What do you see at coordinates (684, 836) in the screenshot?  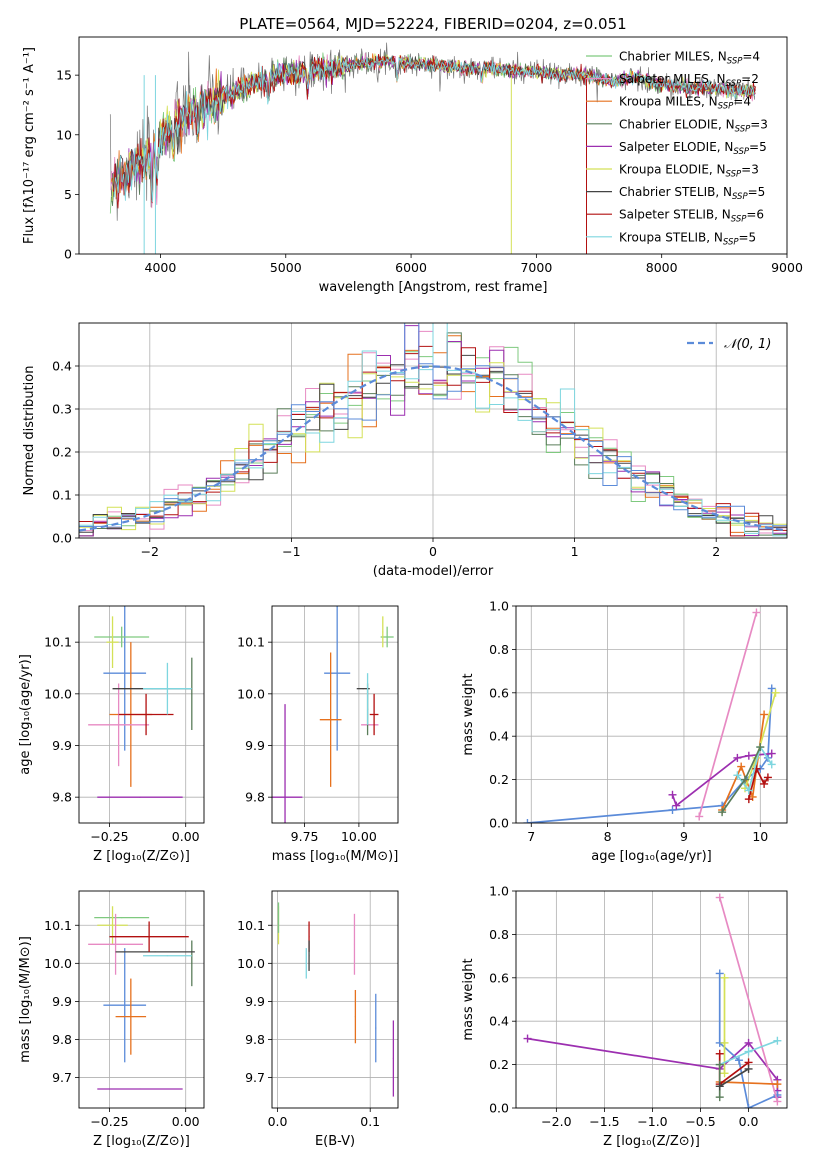 I see `x-tick-label: 9` at bounding box center [684, 836].